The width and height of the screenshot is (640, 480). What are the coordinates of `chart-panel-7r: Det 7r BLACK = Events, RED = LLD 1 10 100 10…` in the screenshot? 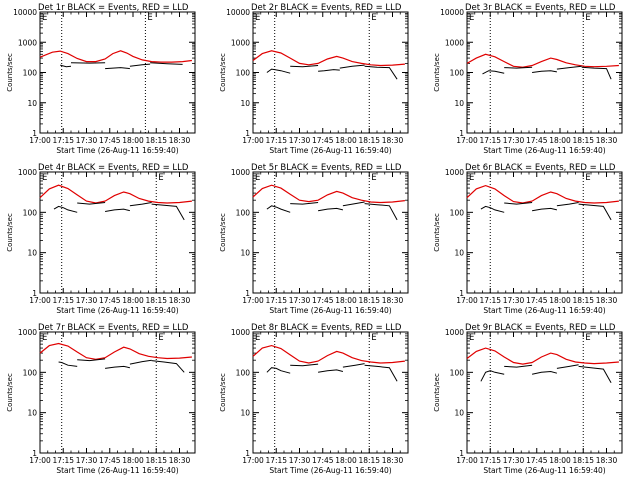 It's located at (101, 399).